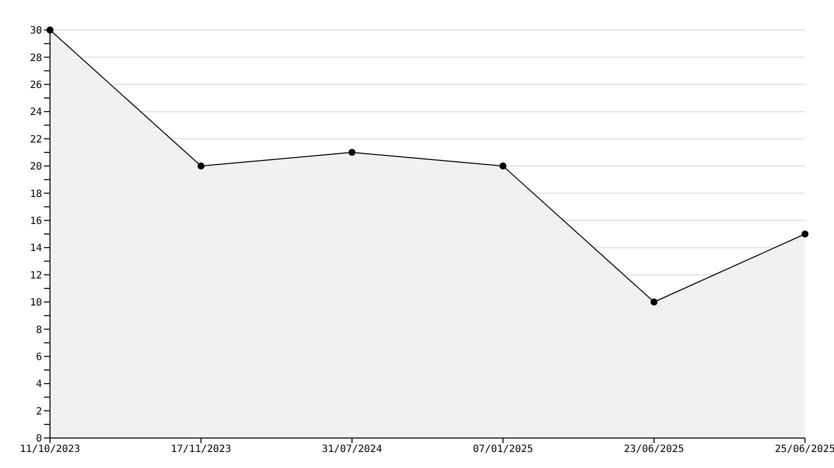  What do you see at coordinates (36, 248) in the screenshot?
I see `y-tick-label: 14` at bounding box center [36, 248].